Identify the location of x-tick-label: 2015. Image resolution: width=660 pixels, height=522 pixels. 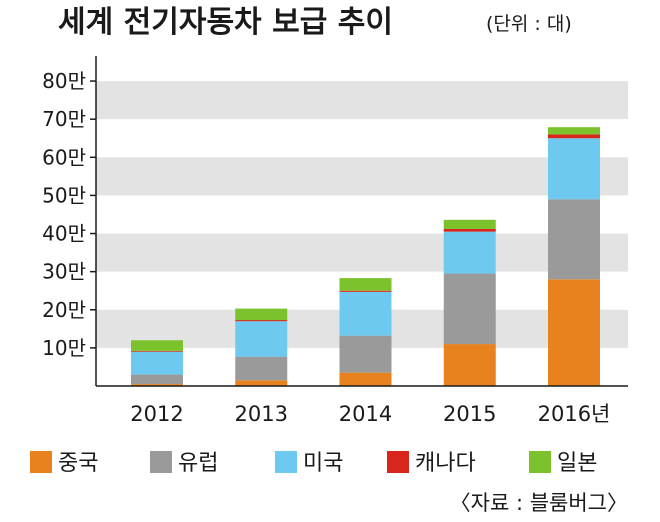
(469, 414).